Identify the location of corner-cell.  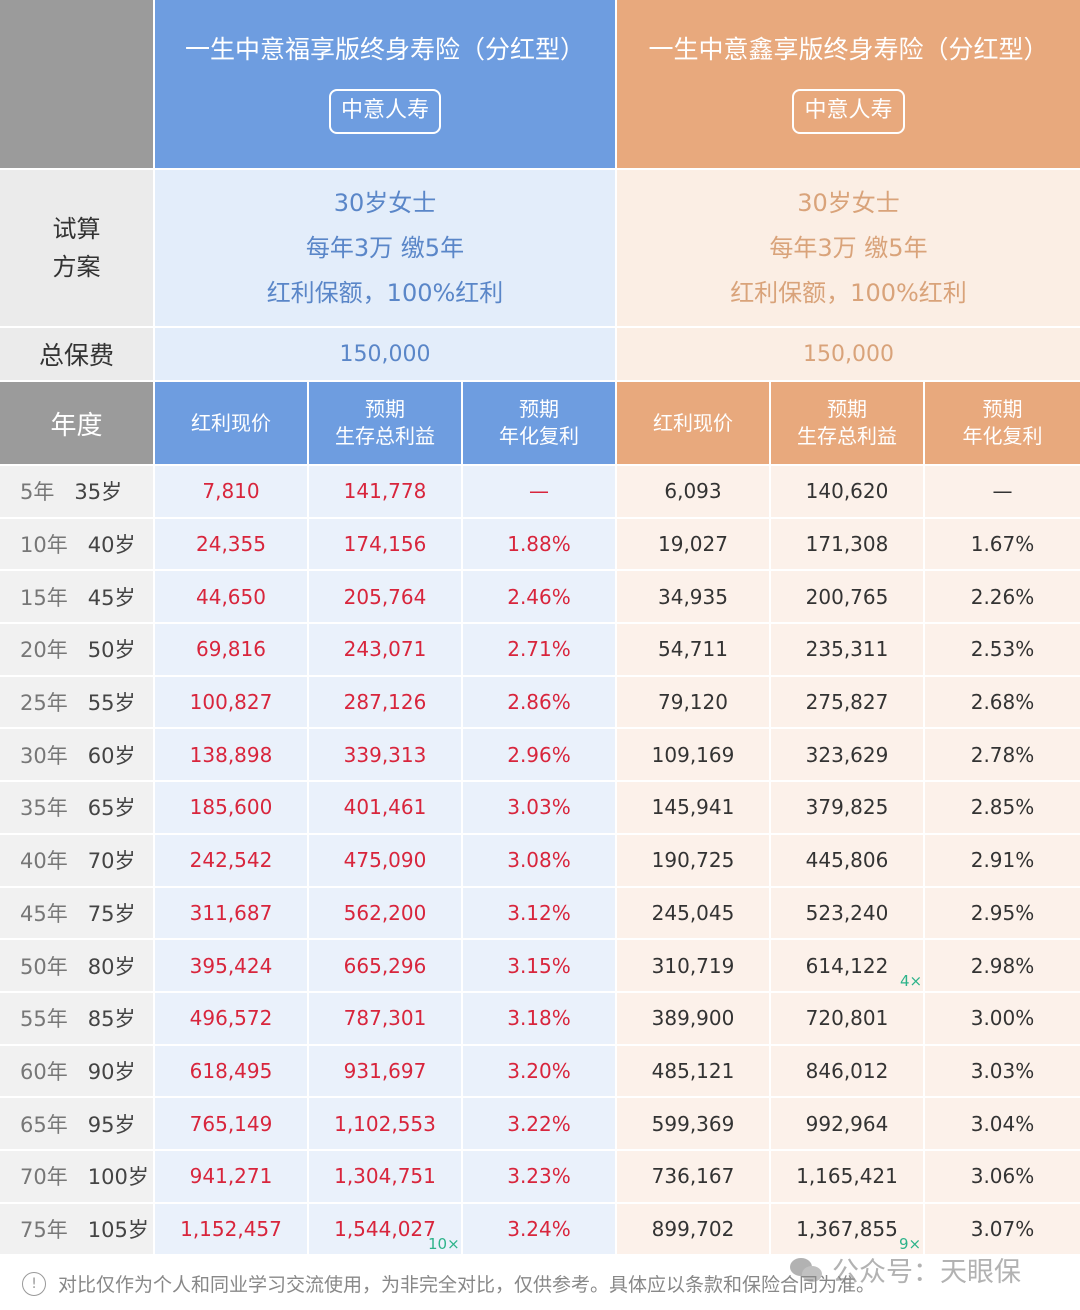
(77, 85).